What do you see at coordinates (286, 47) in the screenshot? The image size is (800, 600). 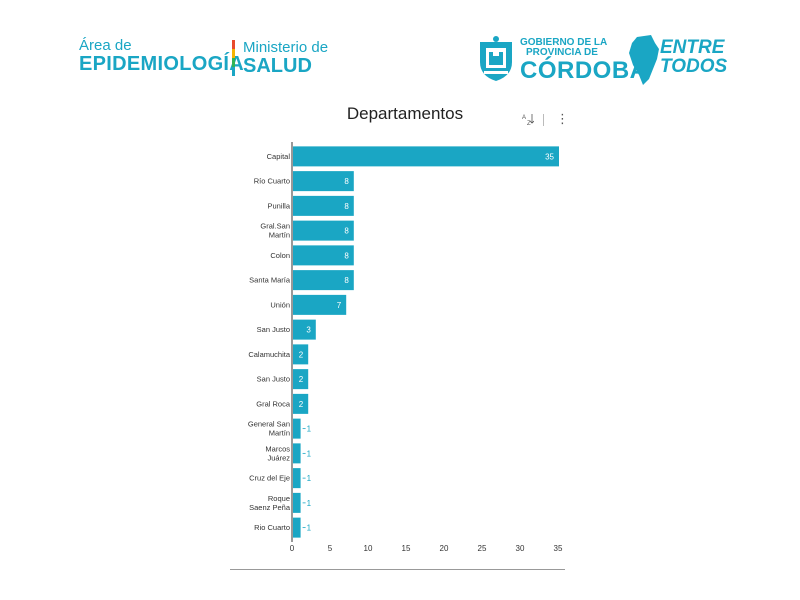 I see `ministerio-line1: Ministerio de` at bounding box center [286, 47].